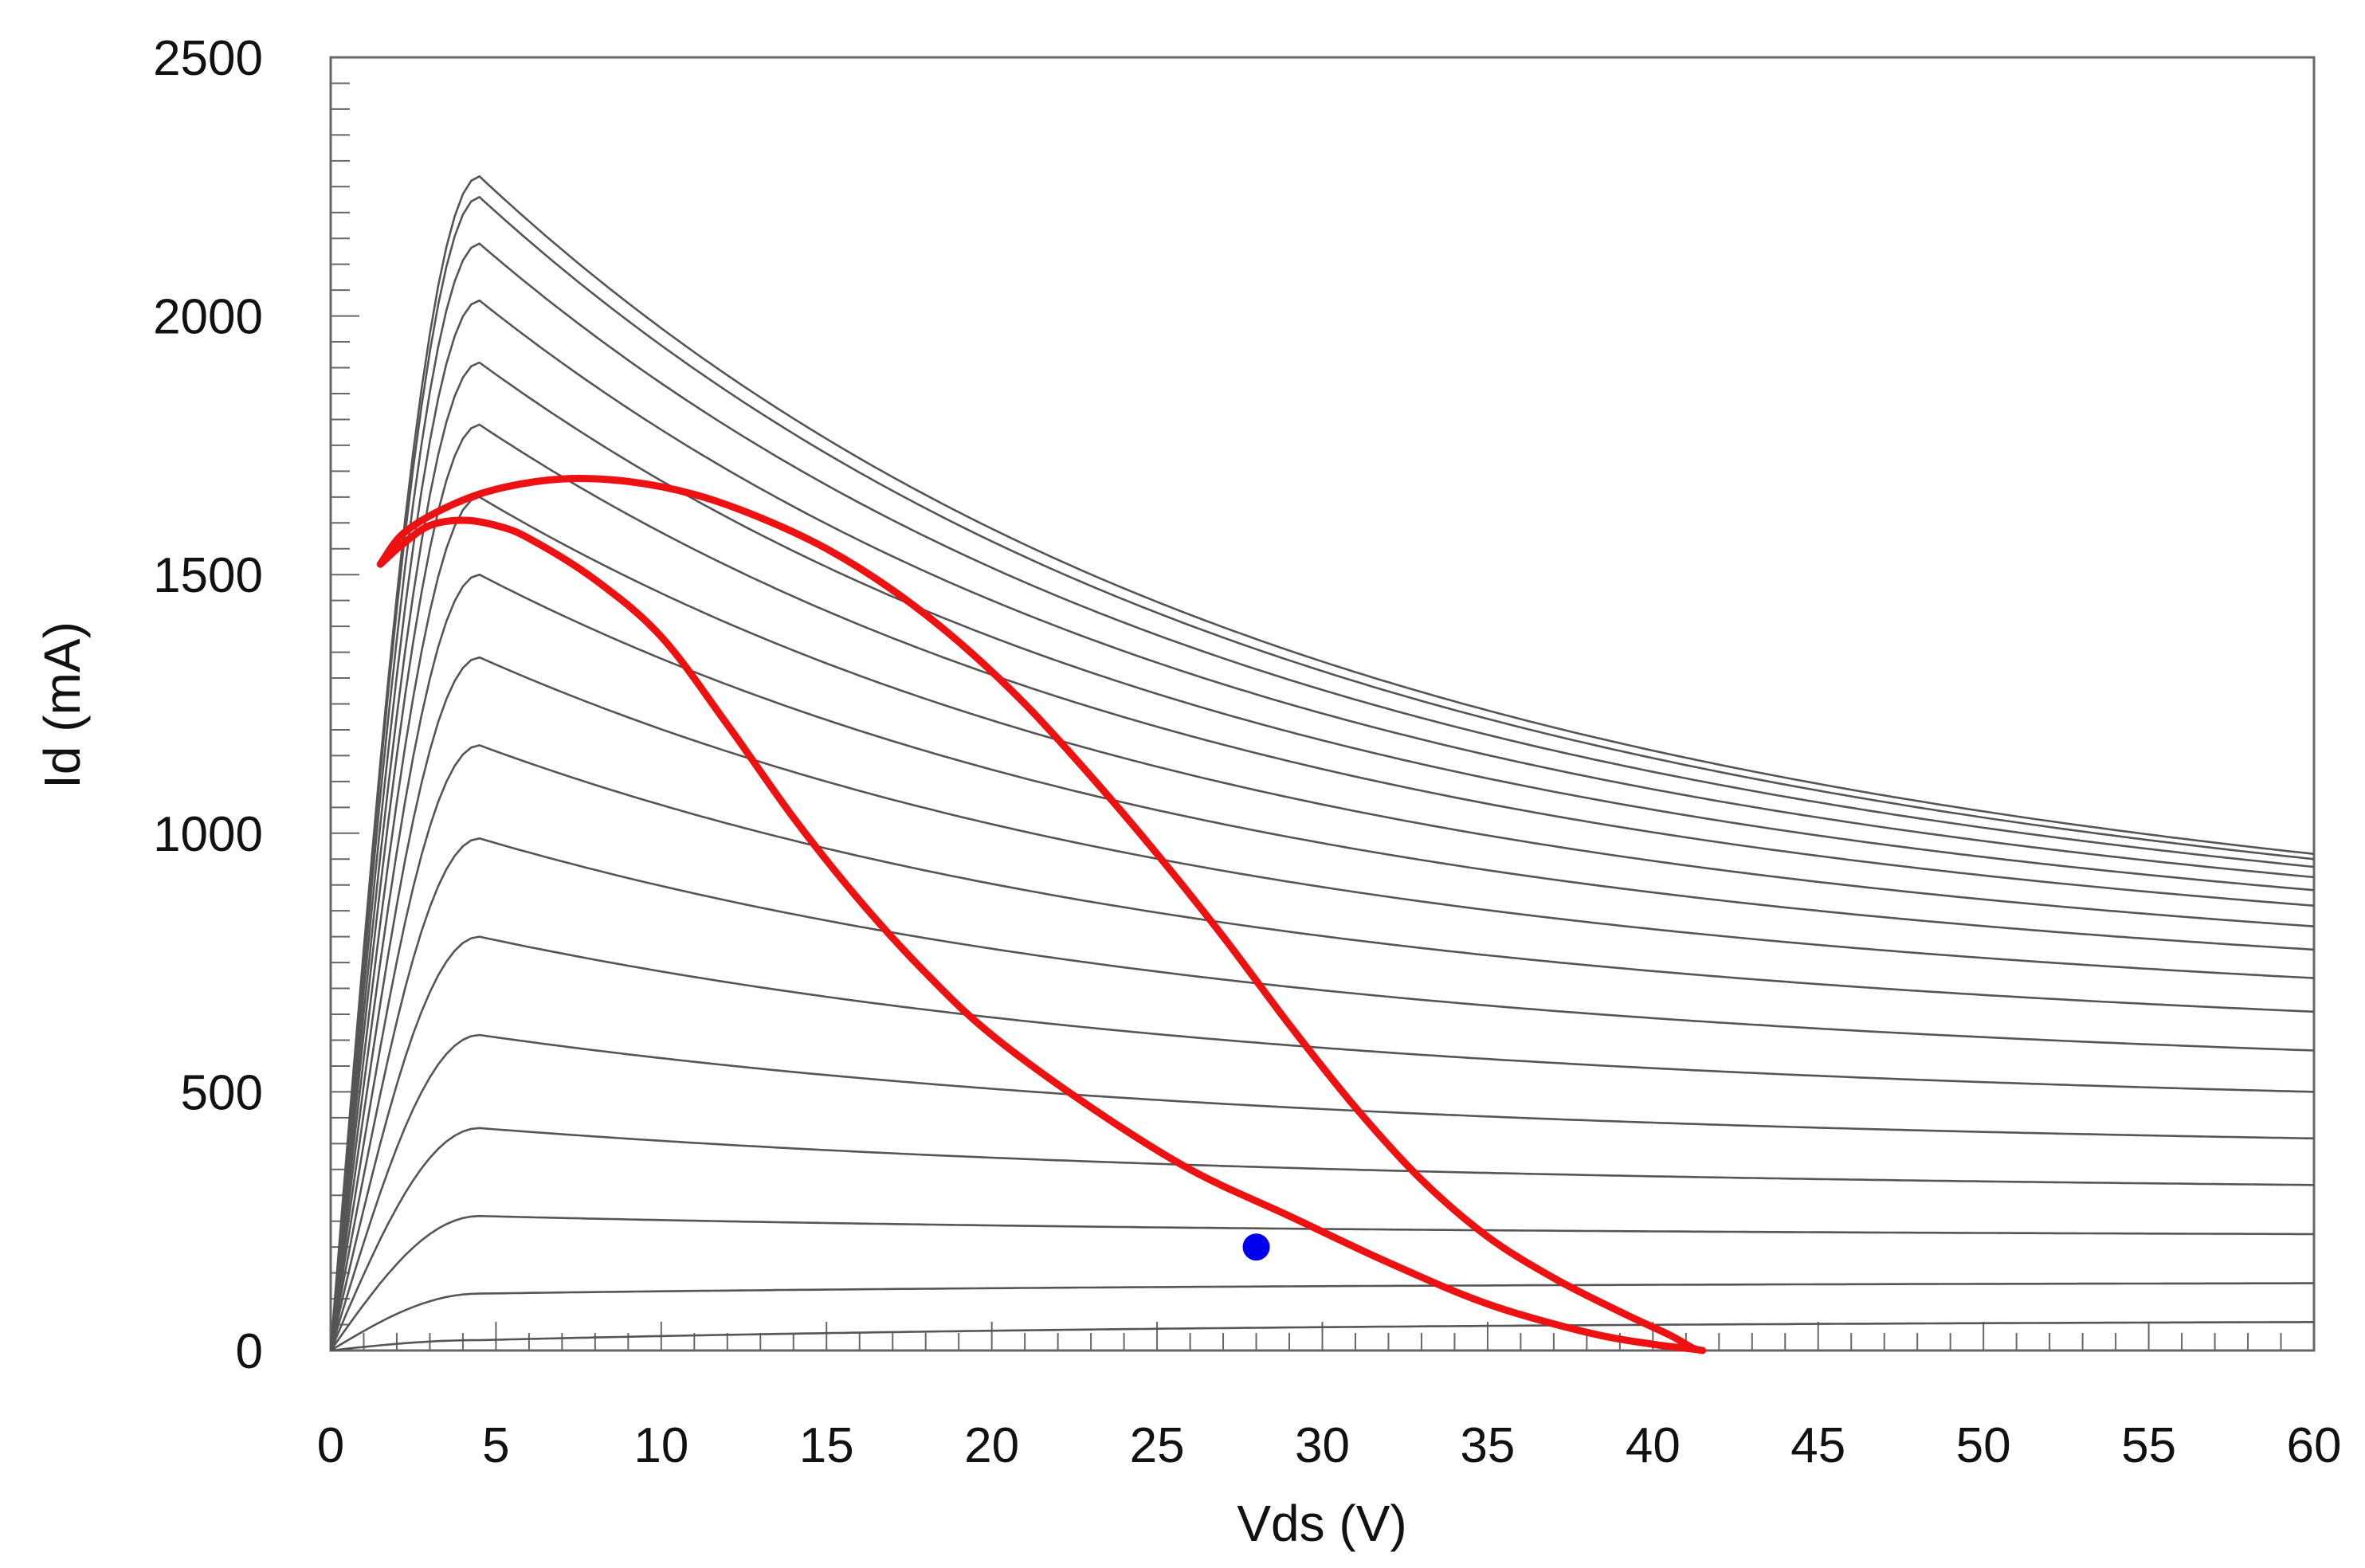 The height and width of the screenshot is (1568, 2365). What do you see at coordinates (208, 834) in the screenshot?
I see `y-tick-label: 1000` at bounding box center [208, 834].